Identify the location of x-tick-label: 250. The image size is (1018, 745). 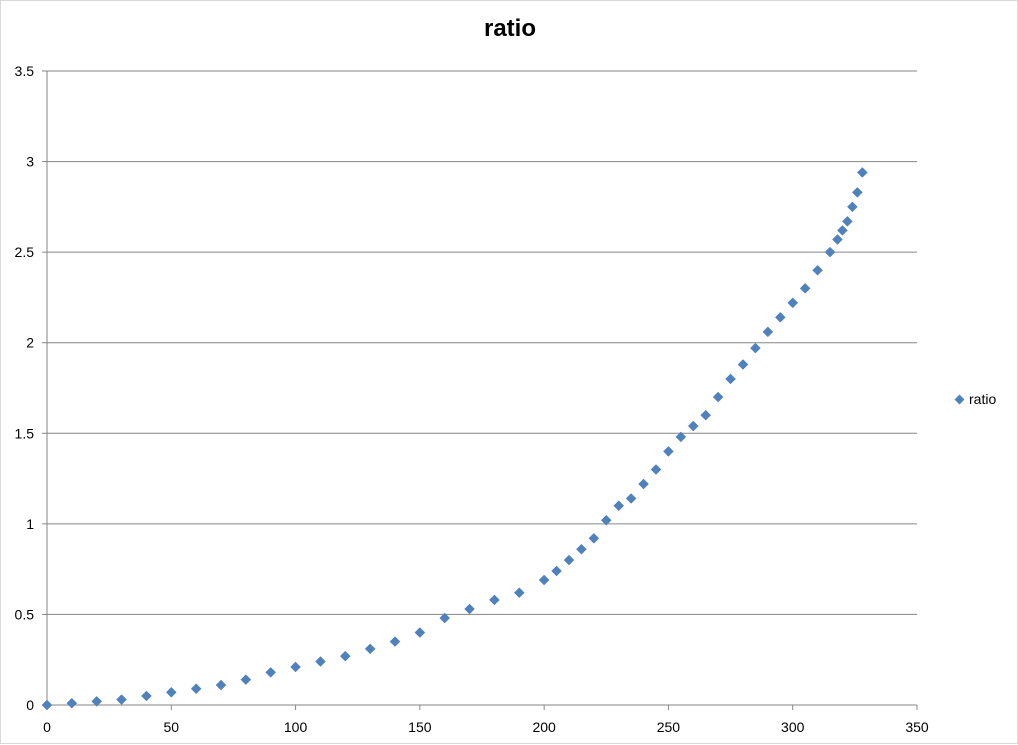
(669, 727).